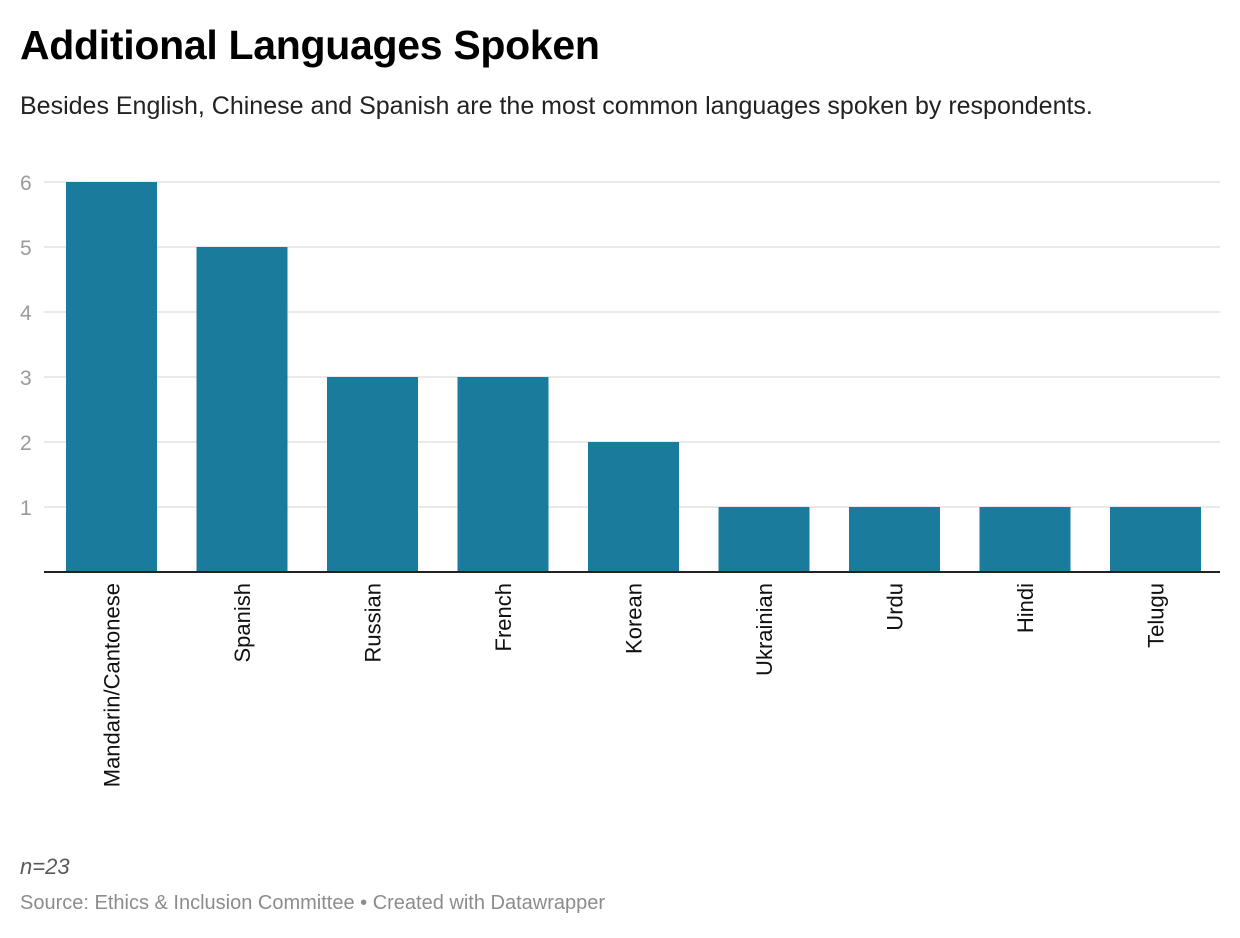 This screenshot has height=938, width=1240. What do you see at coordinates (242, 623) in the screenshot?
I see `x-tick-label: Spanish` at bounding box center [242, 623].